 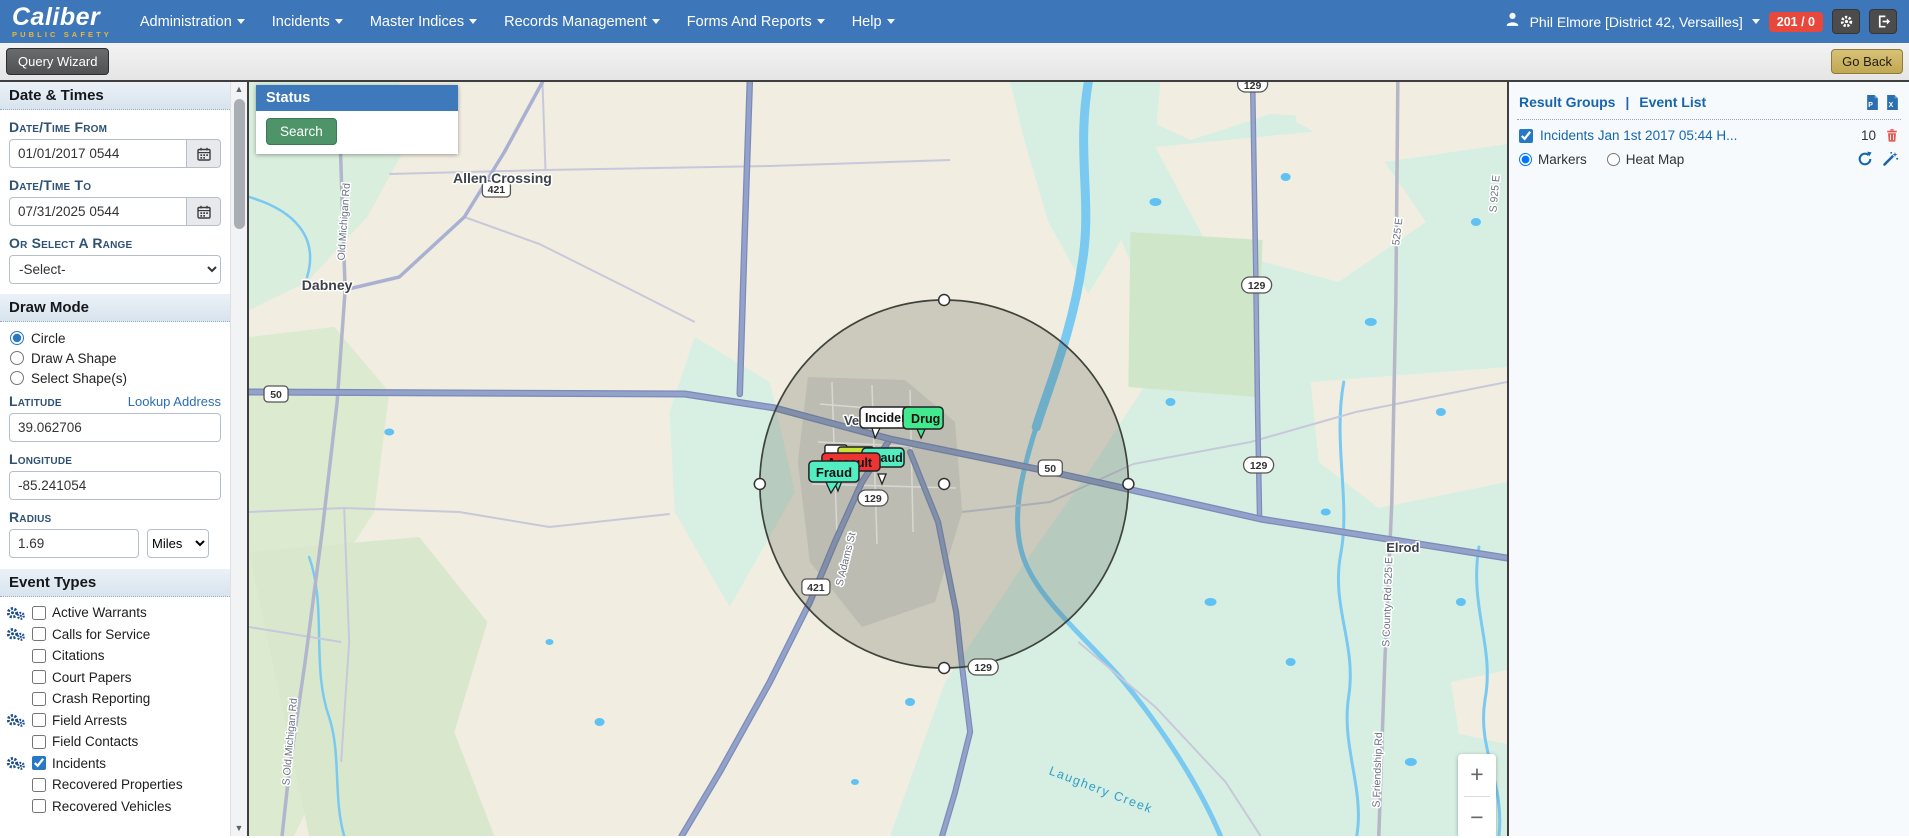 I want to click on draw-mode-circle-option: Circle, so click(x=115, y=338).